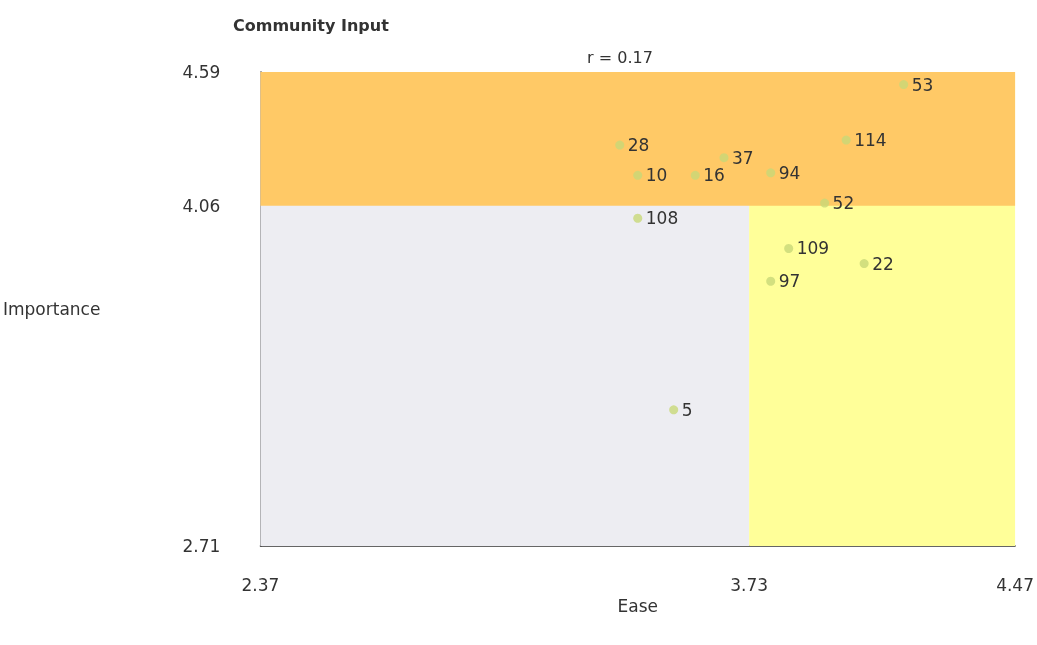  What do you see at coordinates (662, 218) in the screenshot?
I see `annotation: 108` at bounding box center [662, 218].